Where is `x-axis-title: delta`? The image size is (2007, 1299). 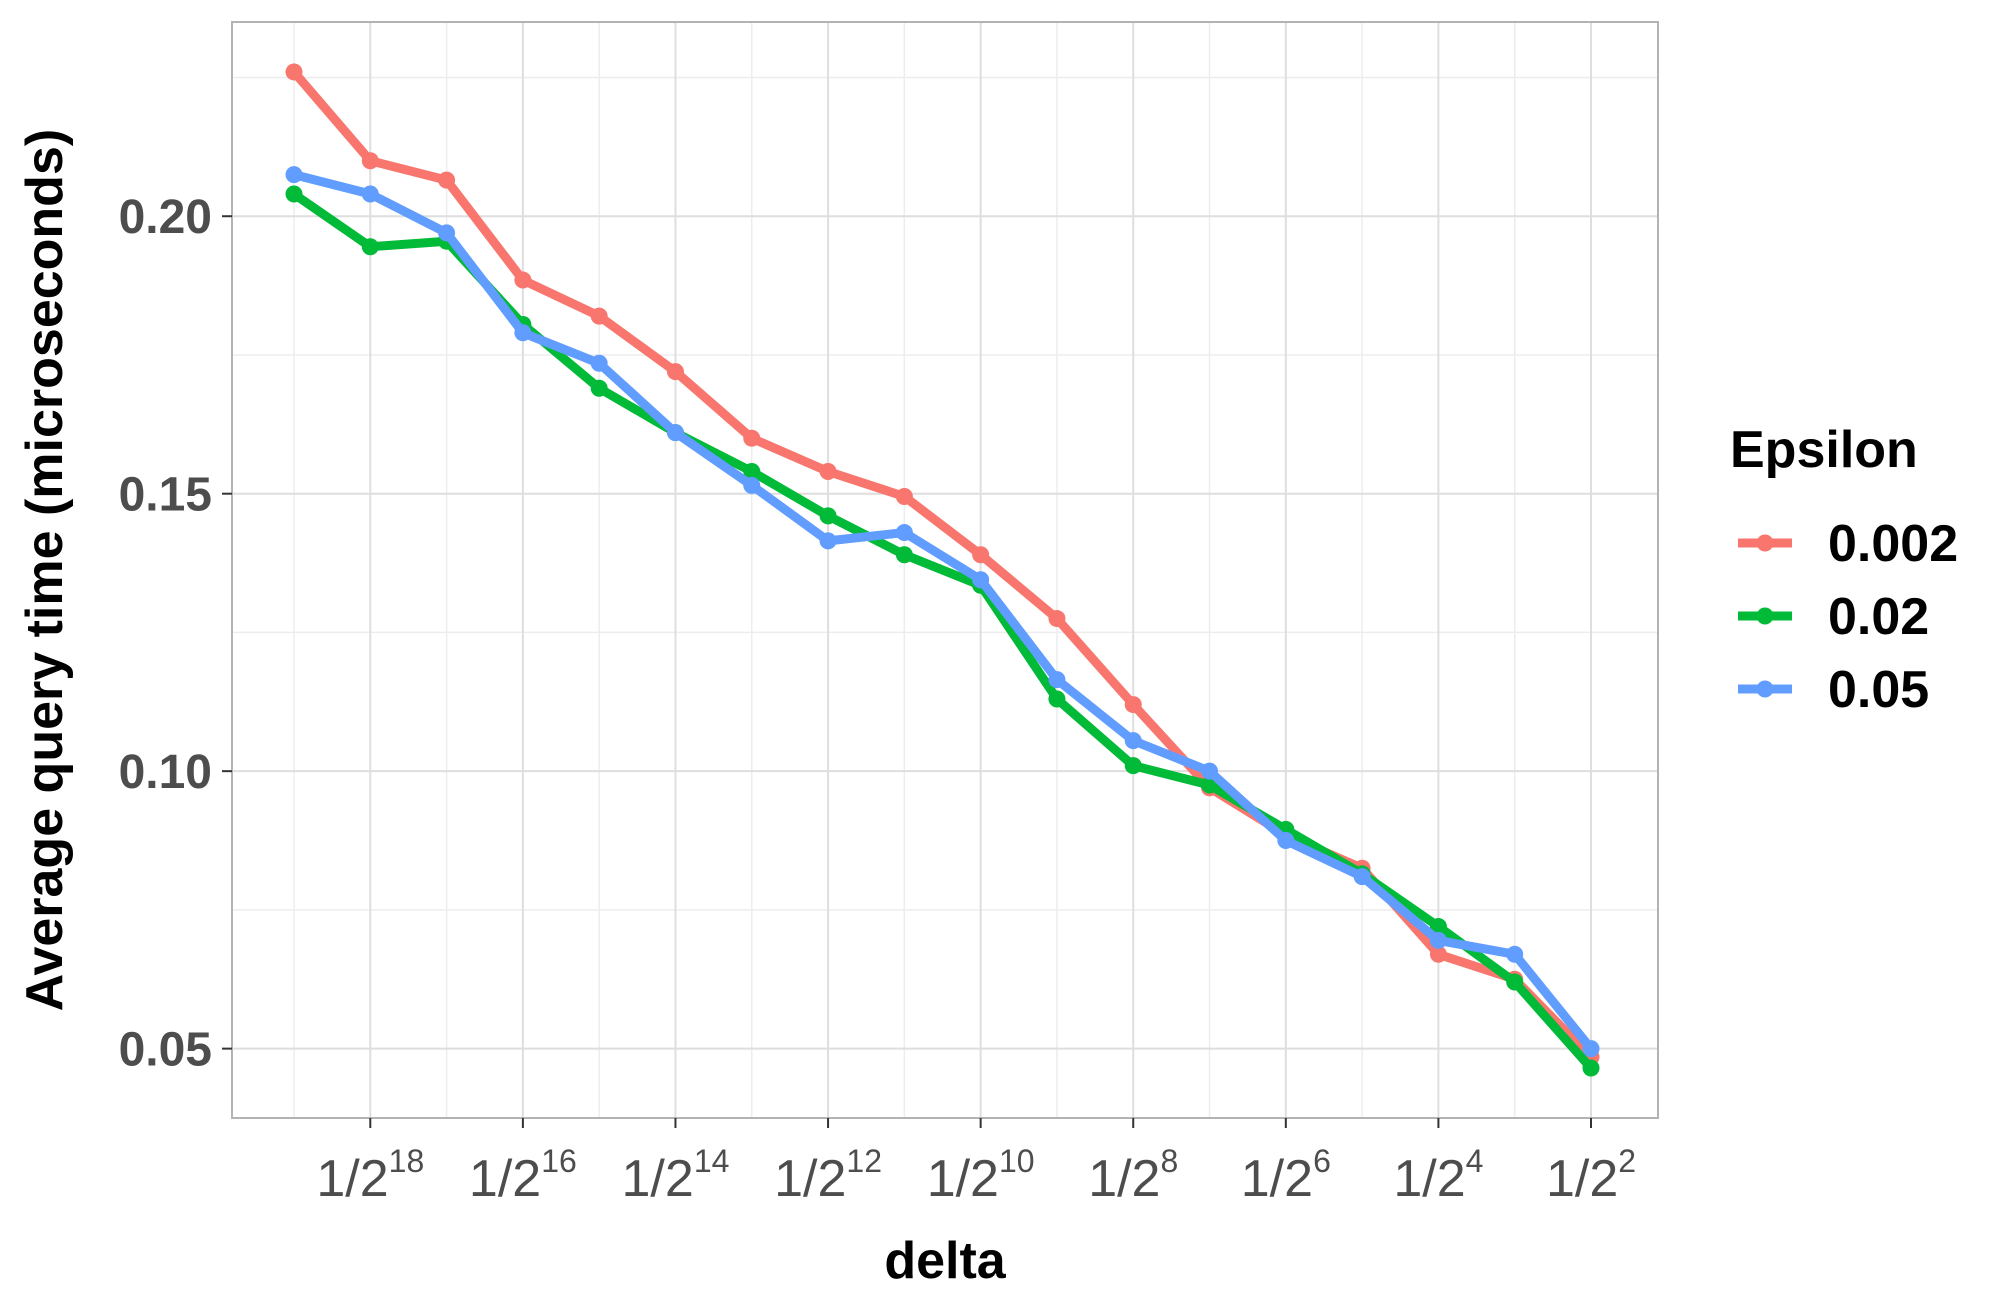 x-axis-title: delta is located at coordinates (945, 1261).